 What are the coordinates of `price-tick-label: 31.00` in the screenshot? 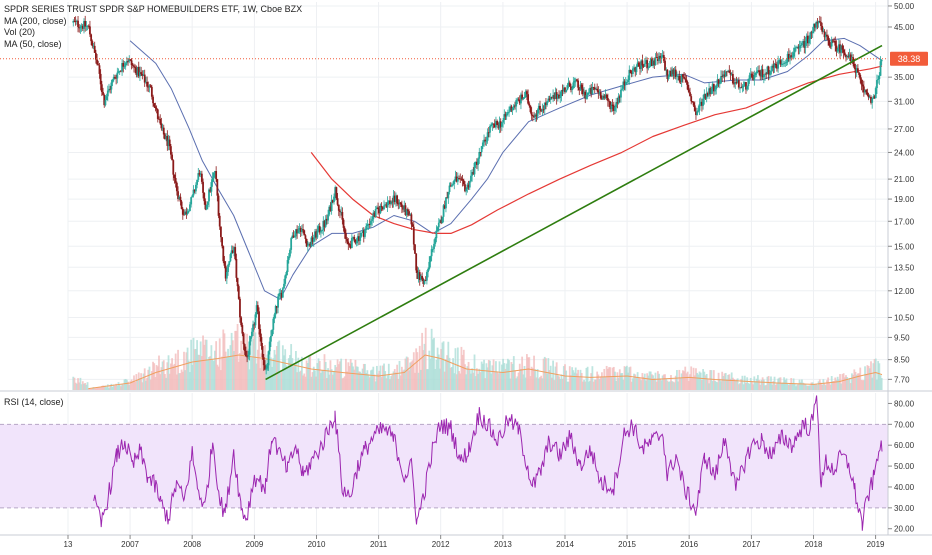 It's located at (904, 101).